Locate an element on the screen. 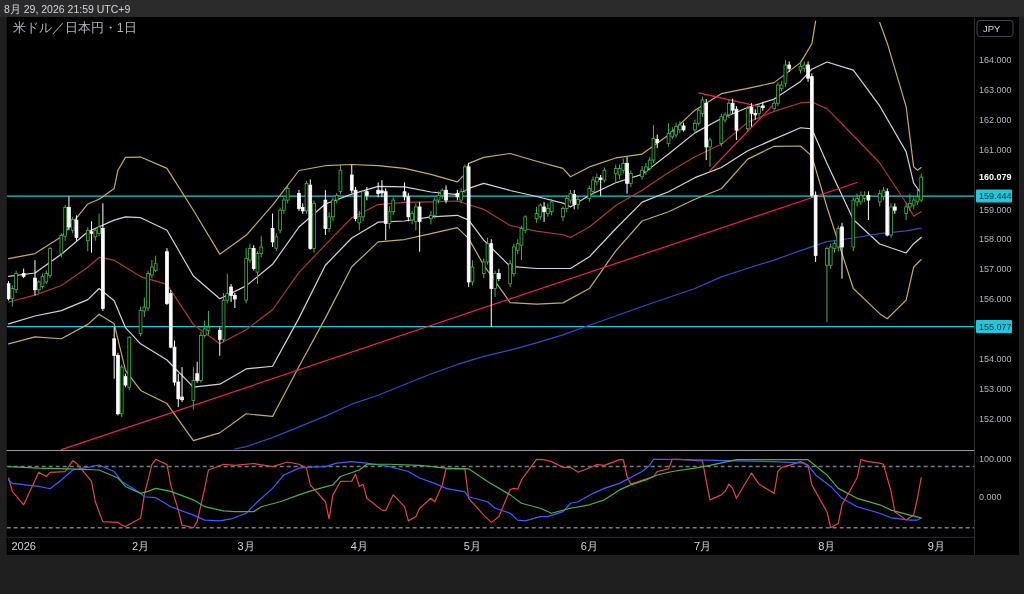 This screenshot has height=594, width=1024. x-tick-label: 8月 is located at coordinates (827, 546).